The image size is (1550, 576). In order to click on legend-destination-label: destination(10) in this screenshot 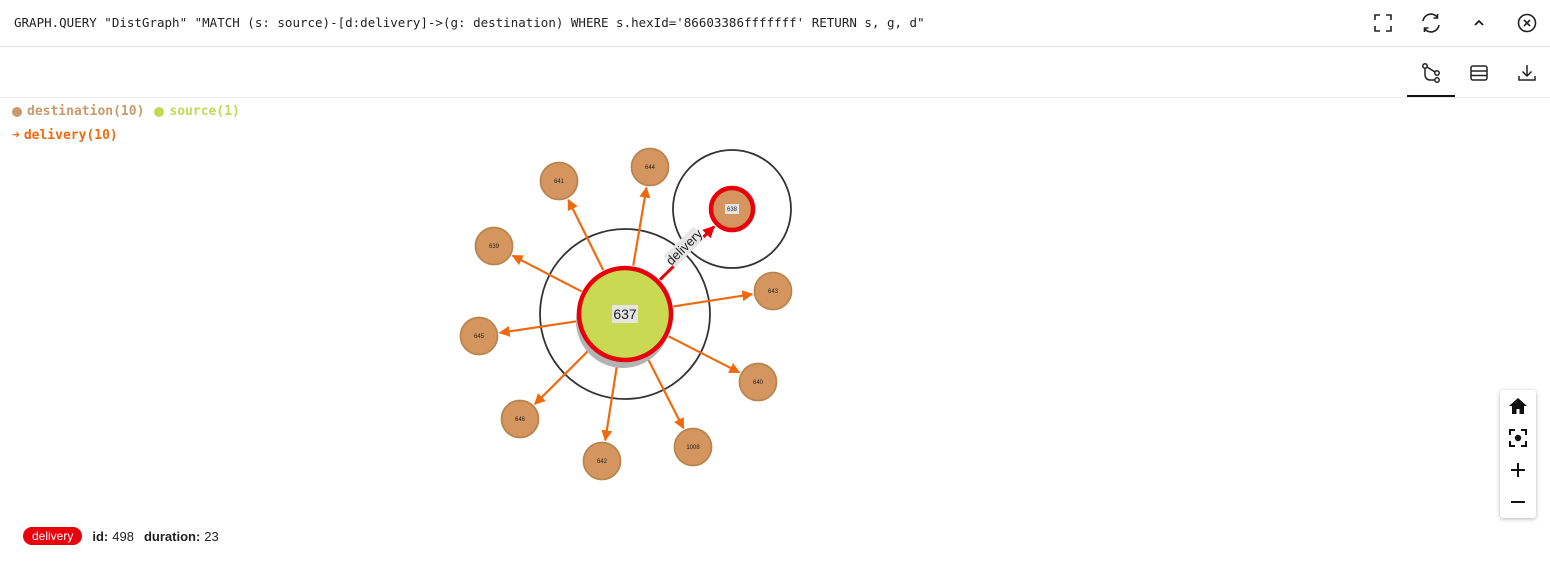, I will do `click(86, 111)`.